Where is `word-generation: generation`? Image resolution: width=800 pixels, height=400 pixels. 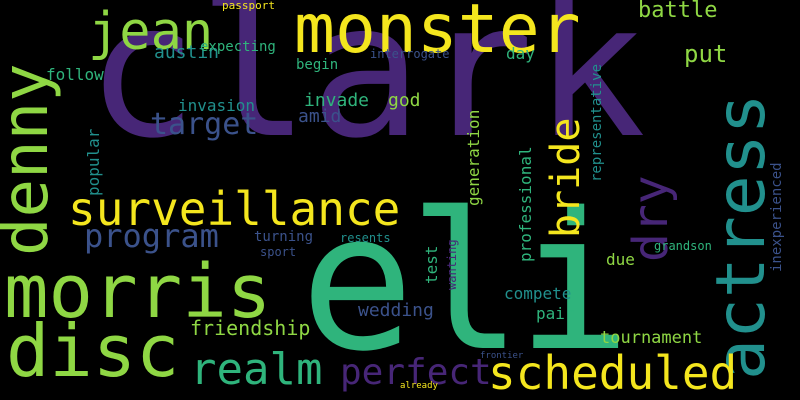 word-generation: generation is located at coordinates (473, 157).